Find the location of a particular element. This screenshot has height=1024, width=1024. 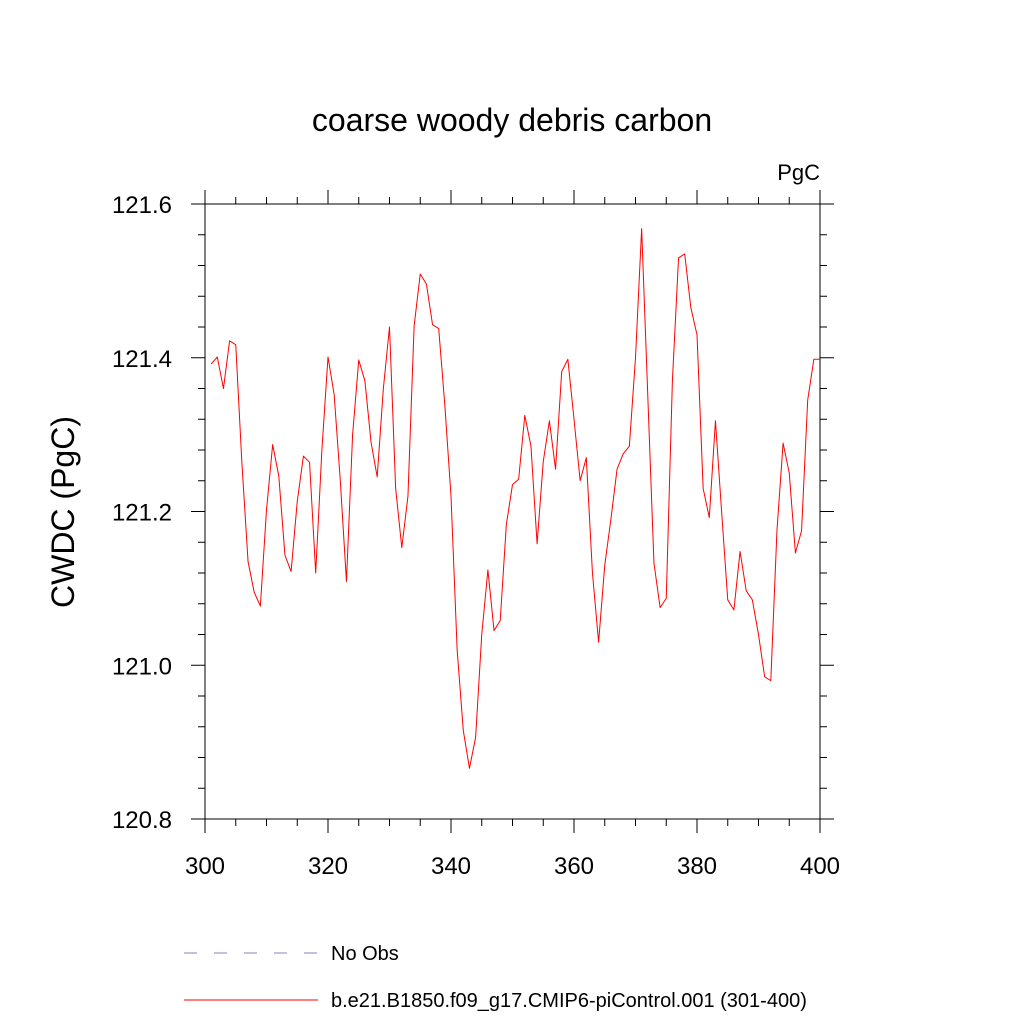

x-tick-label: 400 is located at coordinates (820, 866).